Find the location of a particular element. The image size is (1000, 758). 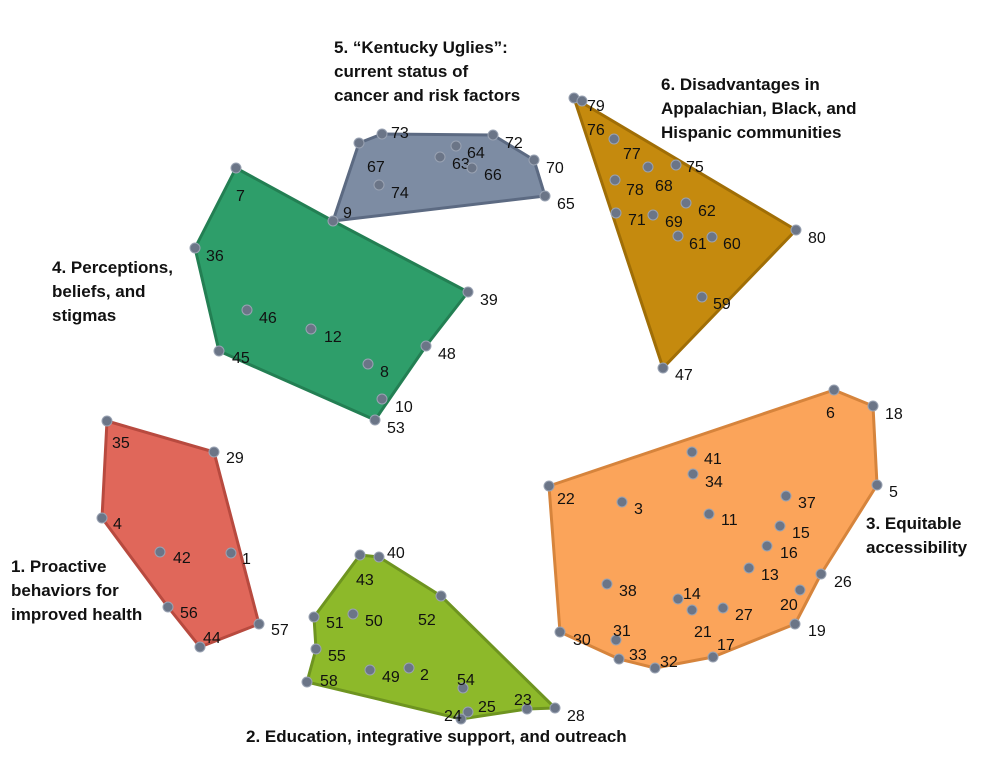

cluster-label-4: 4. Perceptions, beliefs, and stigmas is located at coordinates (112, 291).